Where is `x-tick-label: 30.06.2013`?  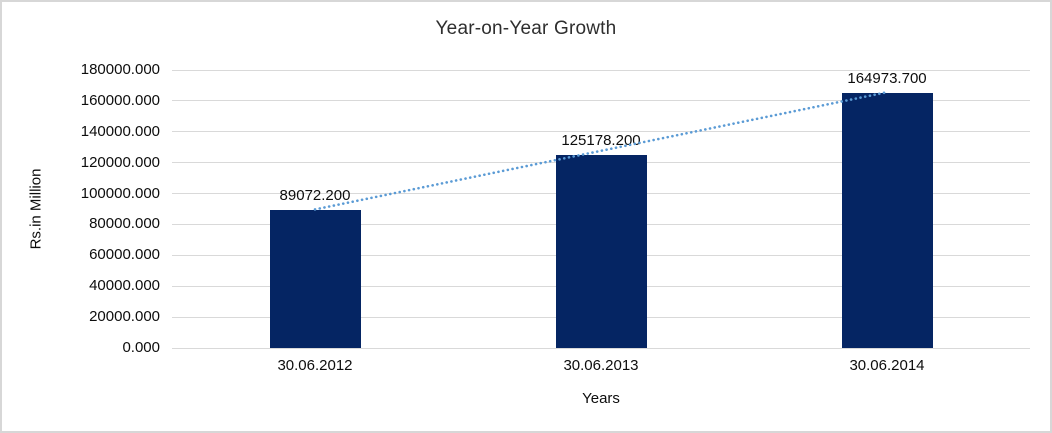 x-tick-label: 30.06.2013 is located at coordinates (601, 365).